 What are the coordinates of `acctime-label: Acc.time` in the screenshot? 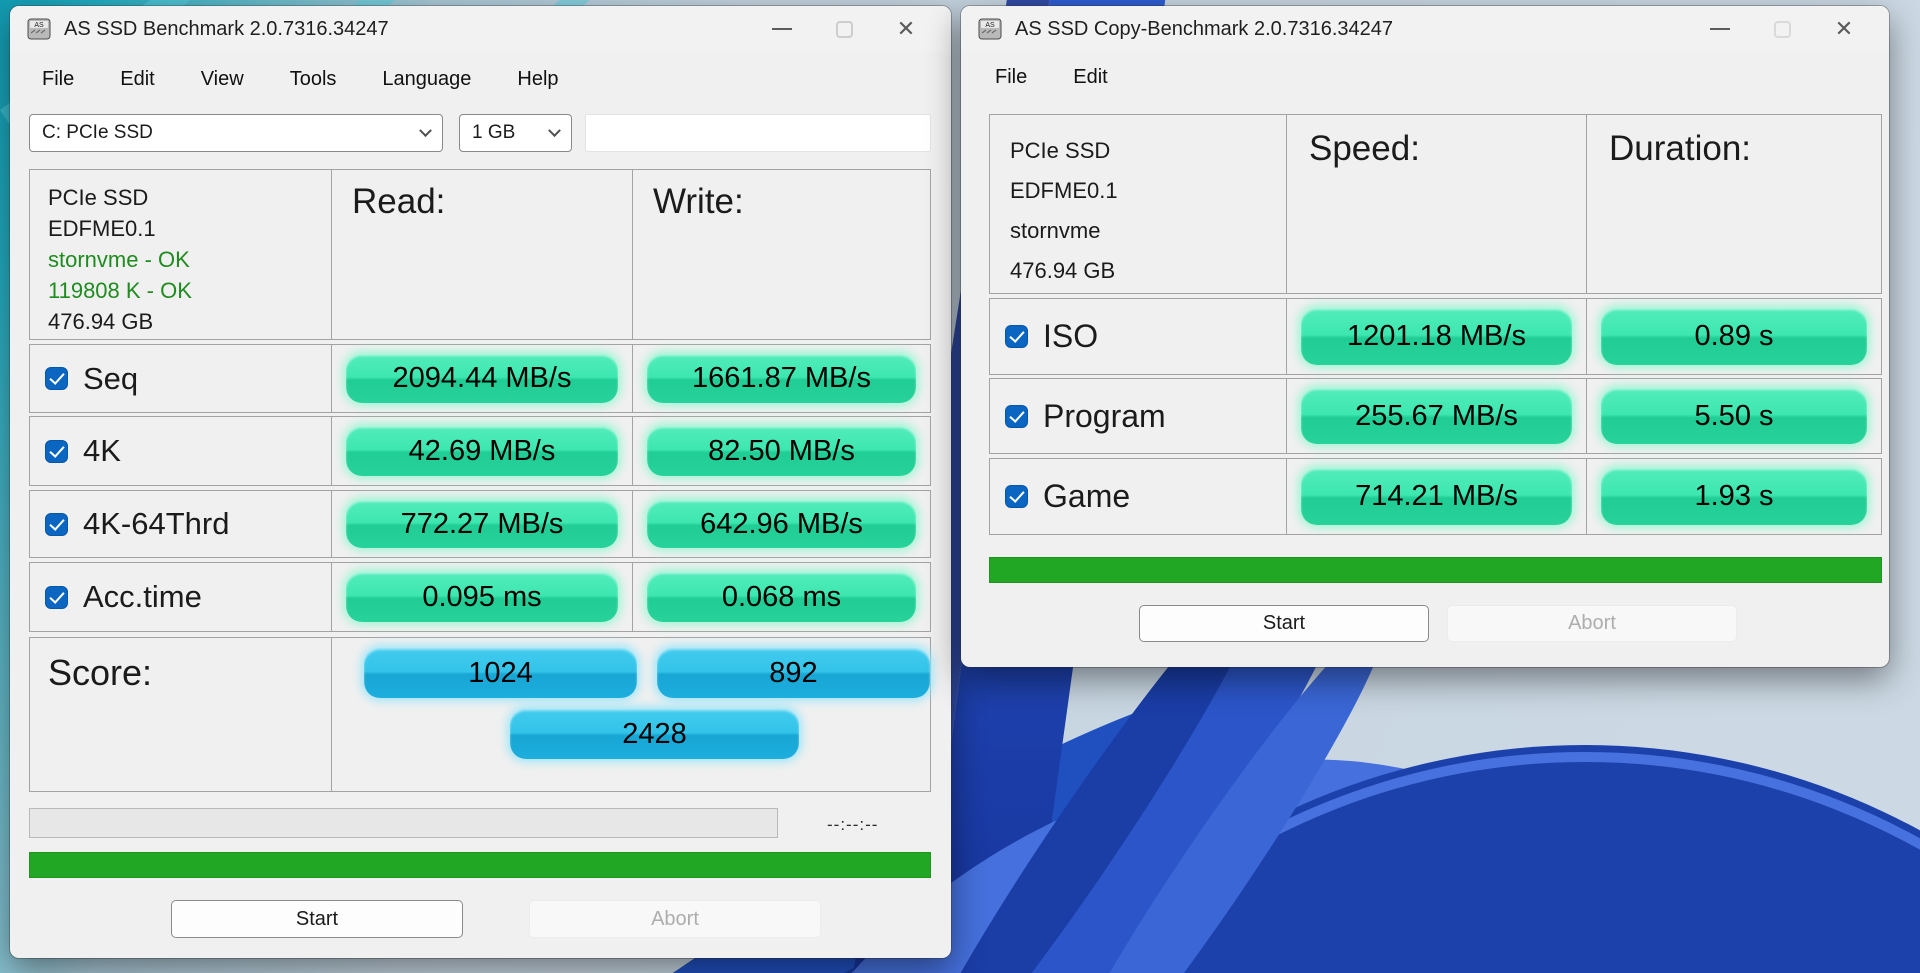 It's located at (142, 596).